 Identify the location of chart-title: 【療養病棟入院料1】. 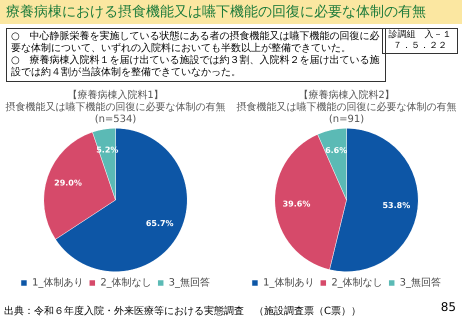
(115, 96).